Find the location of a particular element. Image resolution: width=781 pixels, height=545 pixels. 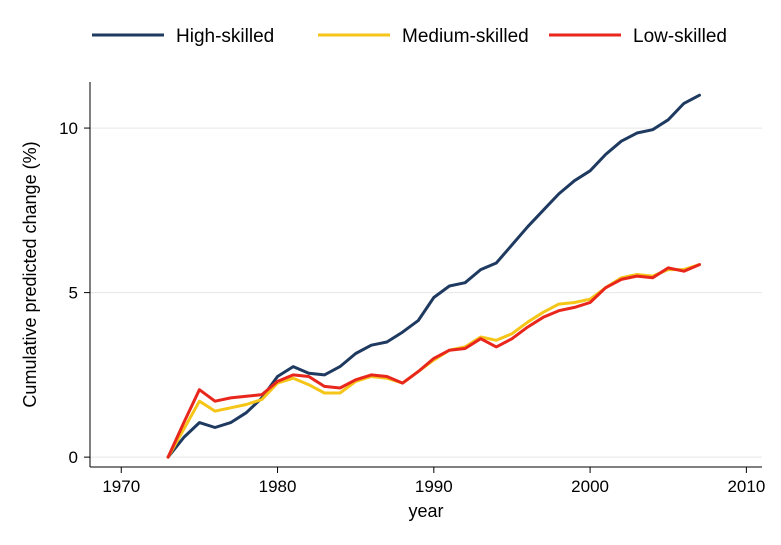

x-tick-label: 1990 is located at coordinates (434, 486).